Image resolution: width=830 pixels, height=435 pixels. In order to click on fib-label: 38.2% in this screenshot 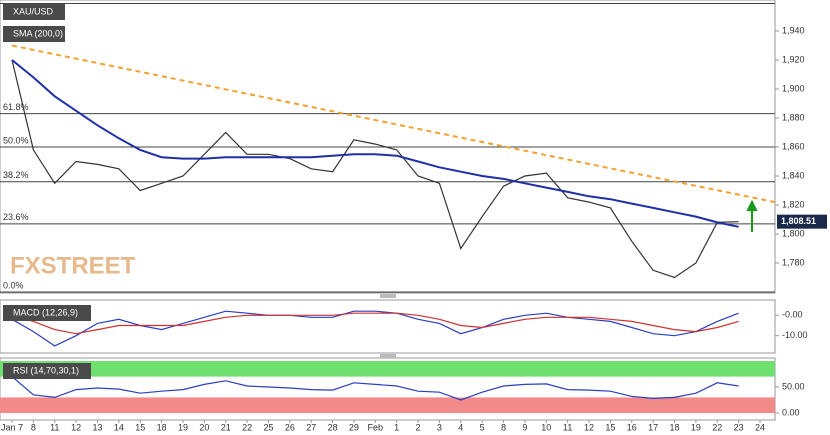, I will do `click(16, 175)`.